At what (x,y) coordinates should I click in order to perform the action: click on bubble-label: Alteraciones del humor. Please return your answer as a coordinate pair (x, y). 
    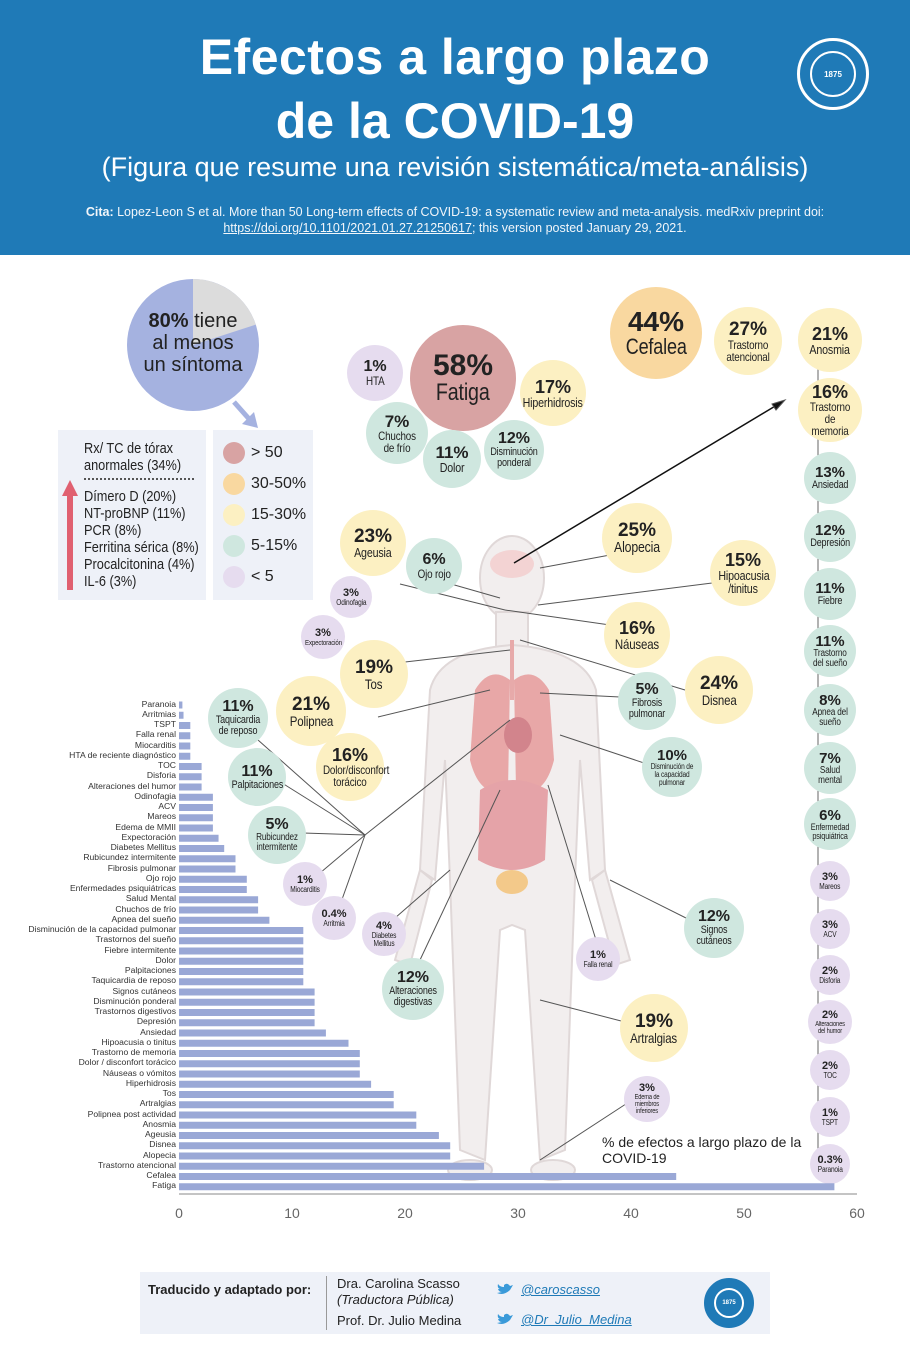
    Looking at the image, I should click on (830, 1027).